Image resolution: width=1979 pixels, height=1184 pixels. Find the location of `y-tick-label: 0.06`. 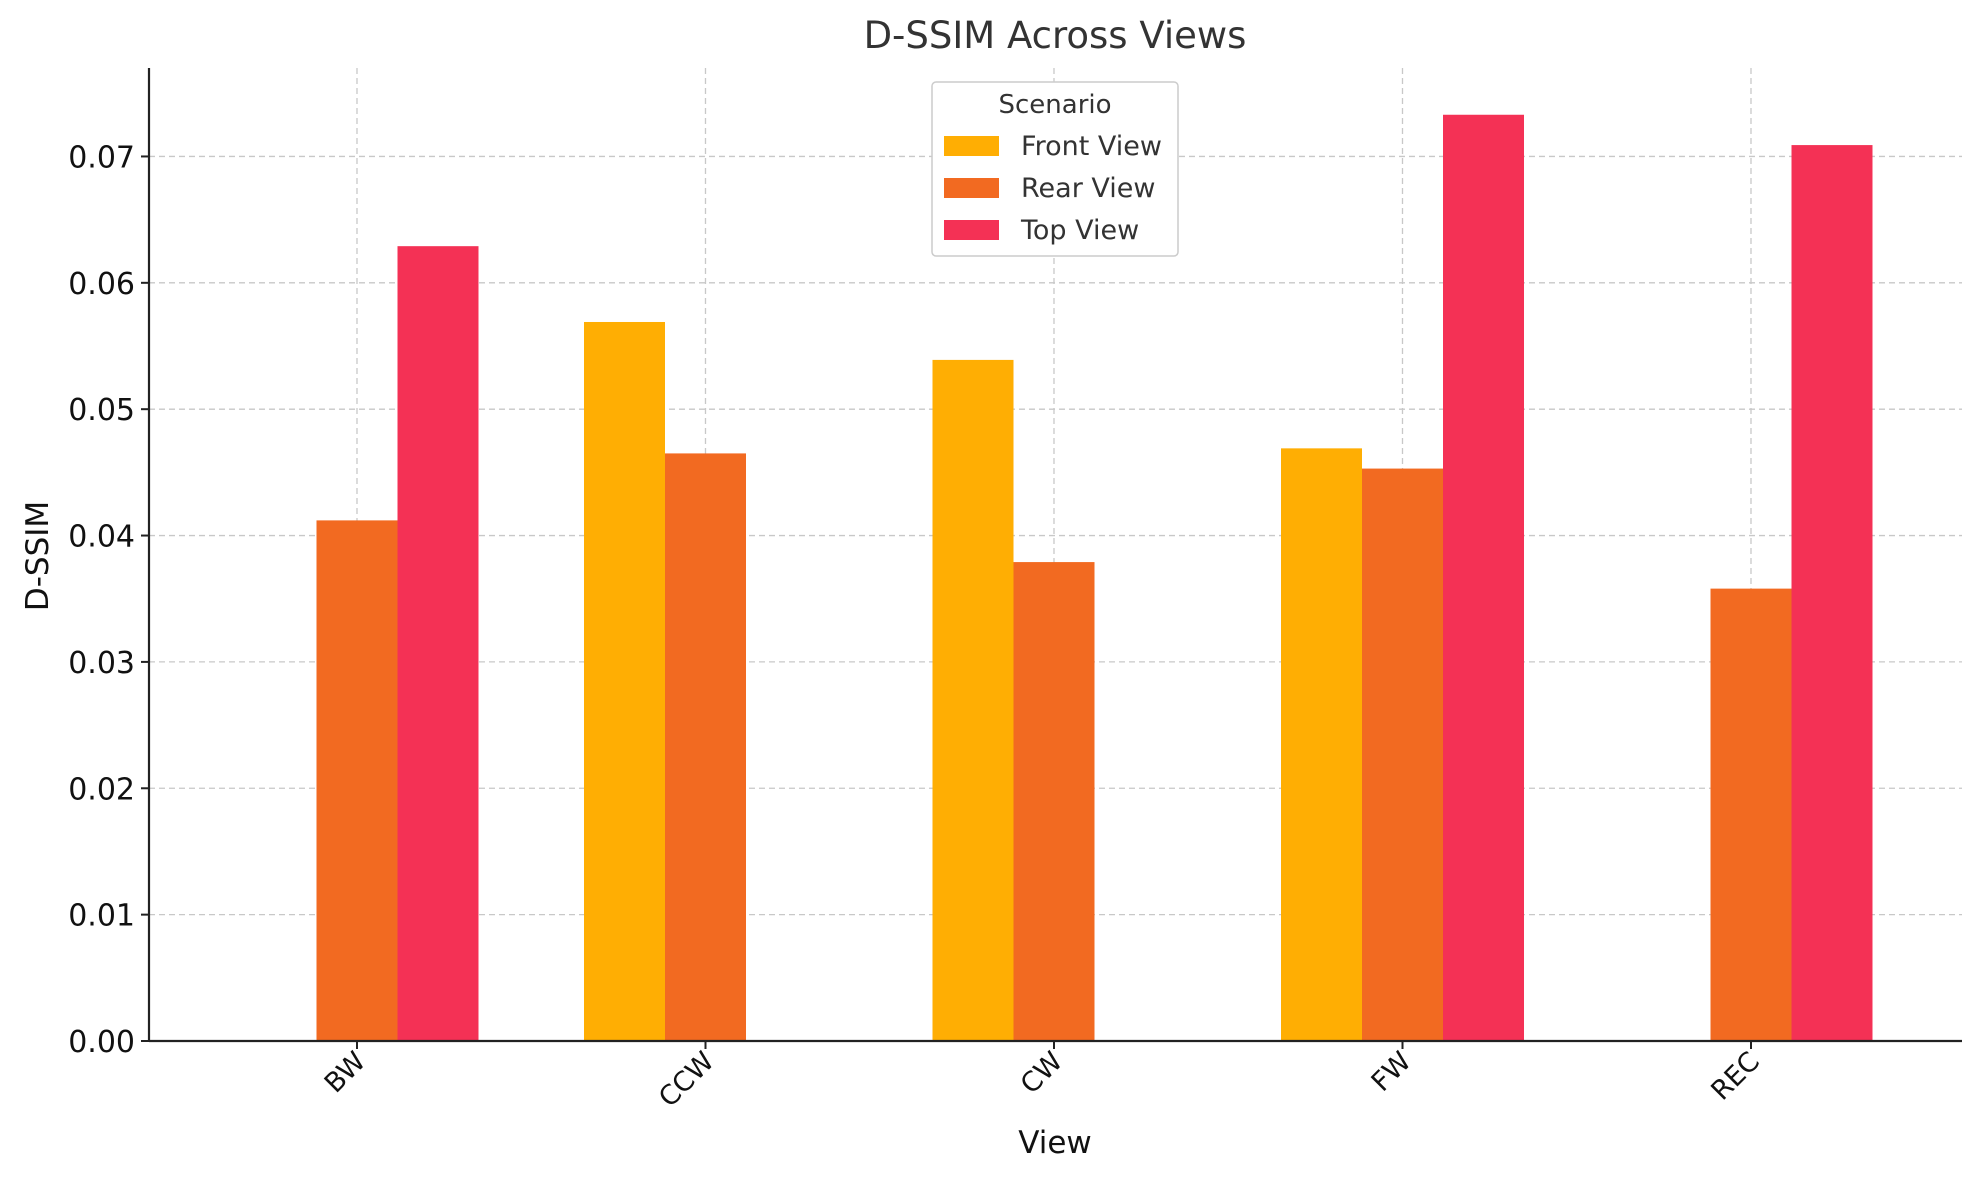

y-tick-label: 0.06 is located at coordinates (101, 284).